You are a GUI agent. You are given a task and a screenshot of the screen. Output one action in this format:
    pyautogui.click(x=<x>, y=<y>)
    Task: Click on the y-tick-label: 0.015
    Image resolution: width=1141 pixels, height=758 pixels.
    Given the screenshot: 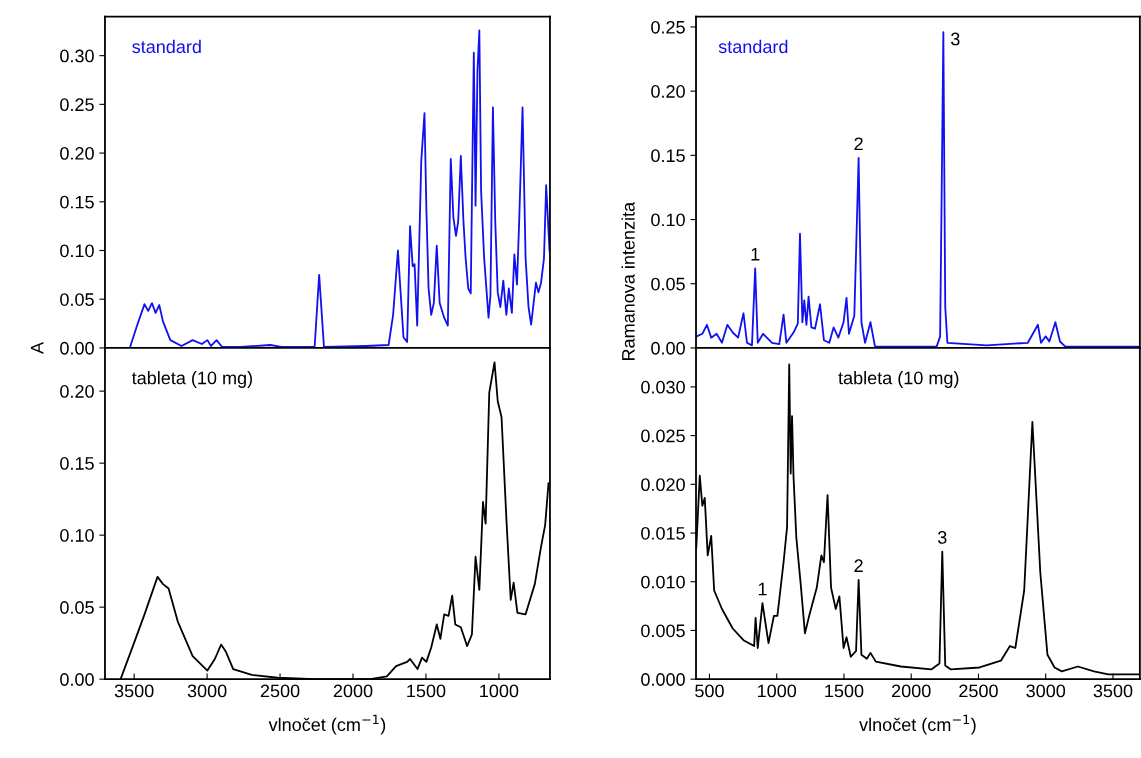 What is the action you would take?
    pyautogui.click(x=663, y=533)
    